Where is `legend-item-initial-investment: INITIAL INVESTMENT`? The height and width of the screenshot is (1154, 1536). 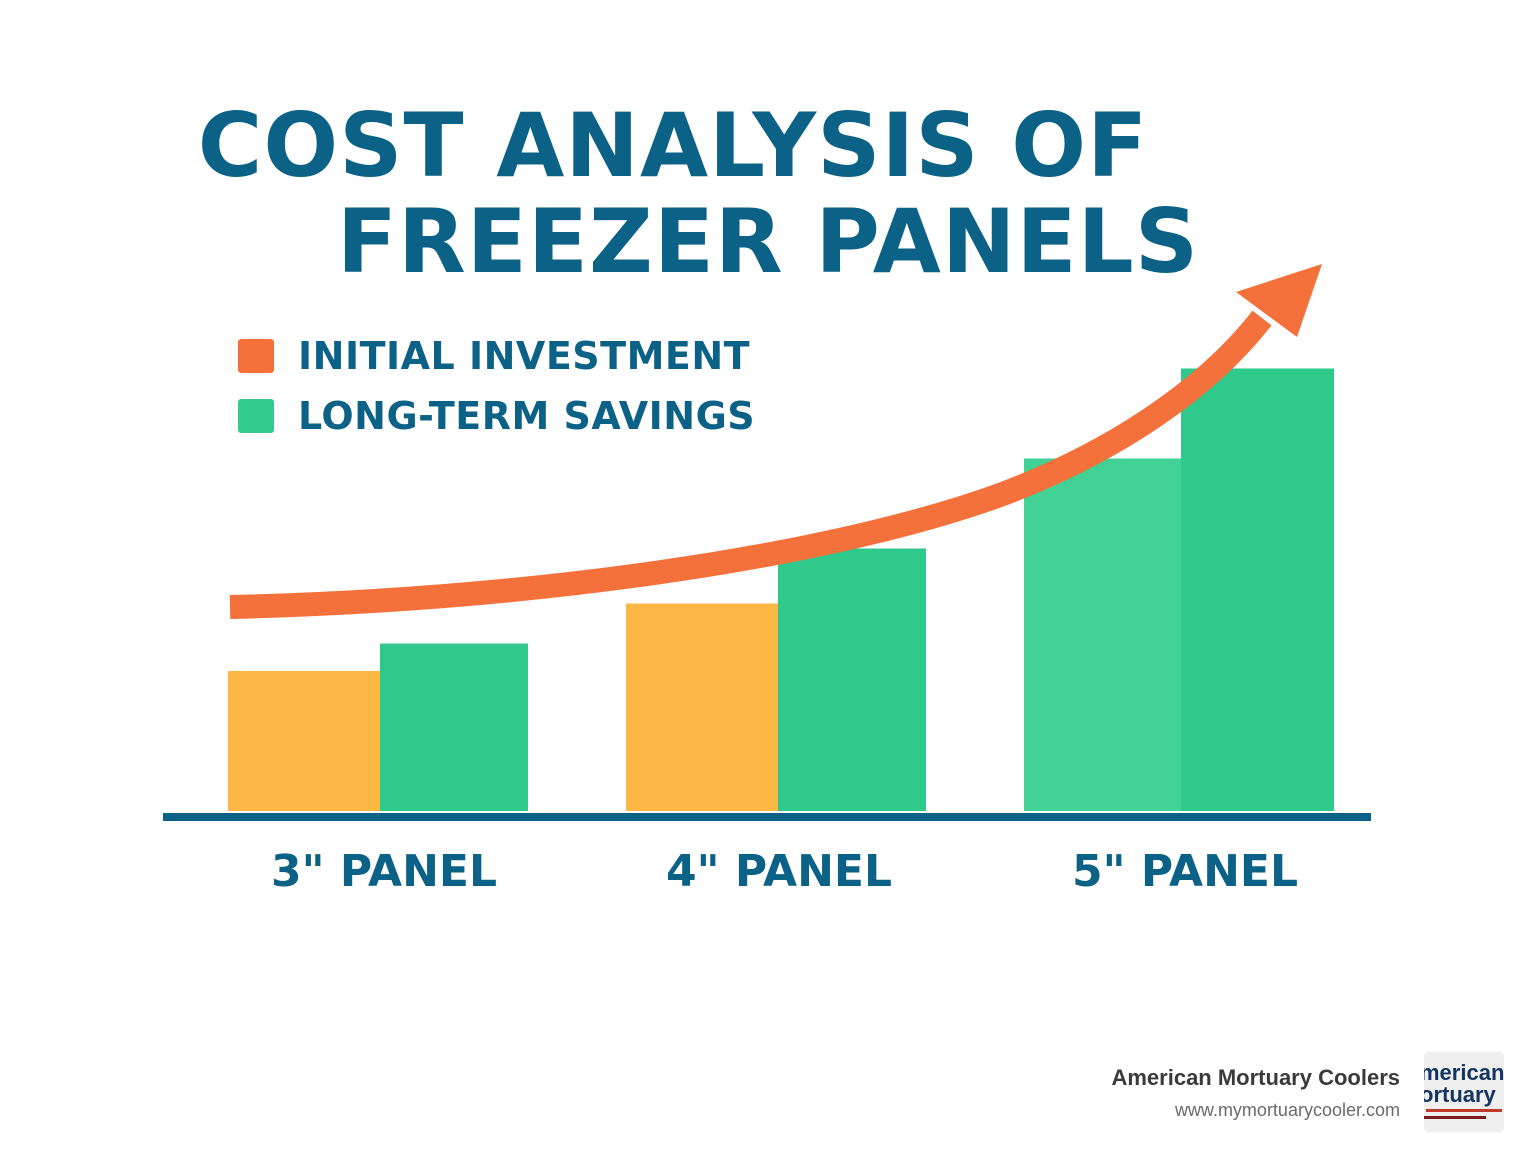
legend-item-initial-investment: INITIAL INVESTMENT is located at coordinates (496, 356).